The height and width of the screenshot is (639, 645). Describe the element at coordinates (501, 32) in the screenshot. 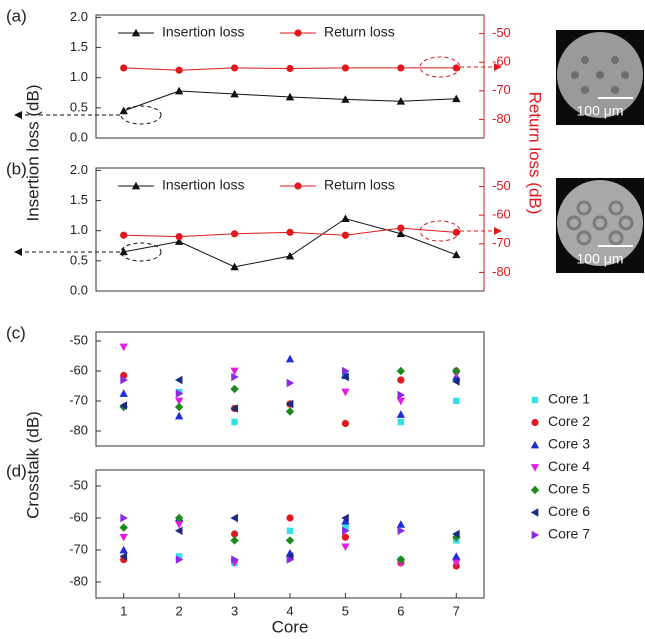

I see `y2-tick-label: -50` at that location.